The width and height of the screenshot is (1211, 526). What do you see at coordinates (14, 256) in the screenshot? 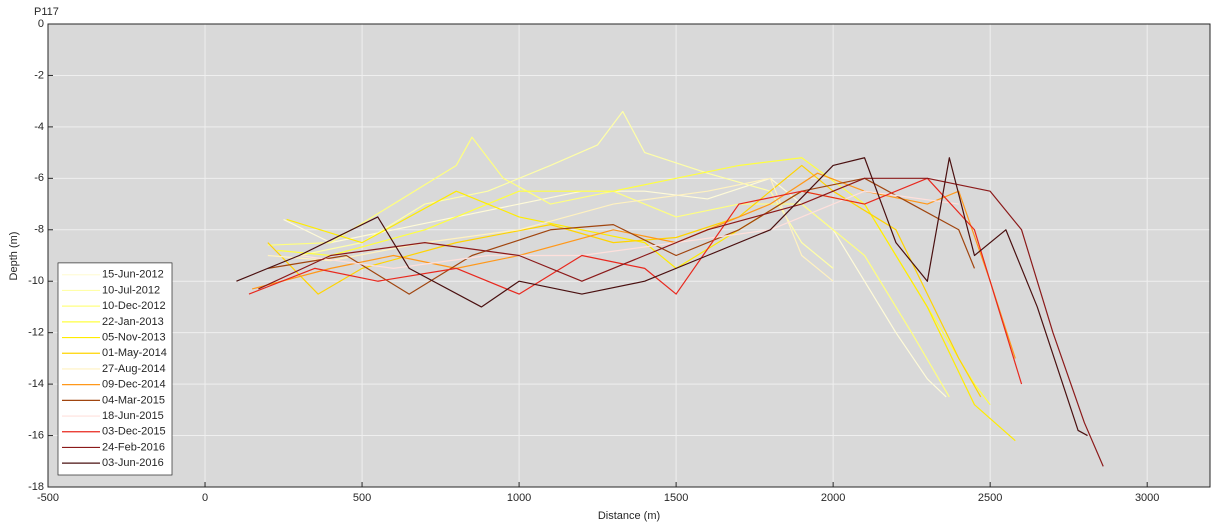
I see `y-axis-label: Depth (m)` at bounding box center [14, 256].